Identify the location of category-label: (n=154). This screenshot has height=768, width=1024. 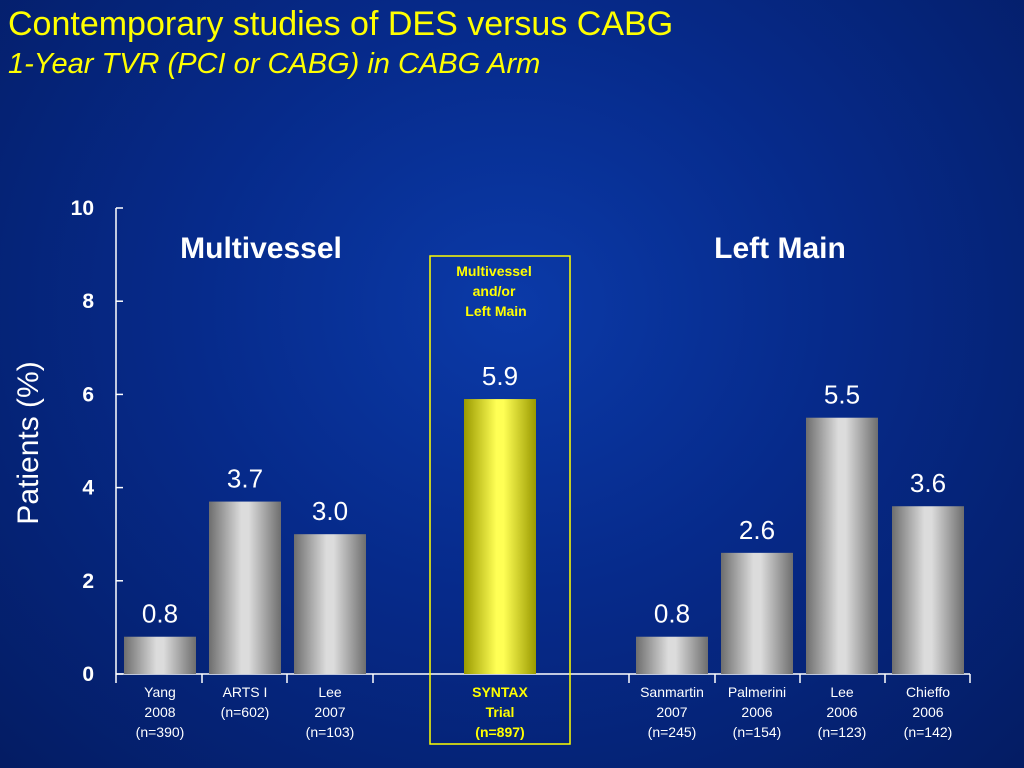
(757, 732).